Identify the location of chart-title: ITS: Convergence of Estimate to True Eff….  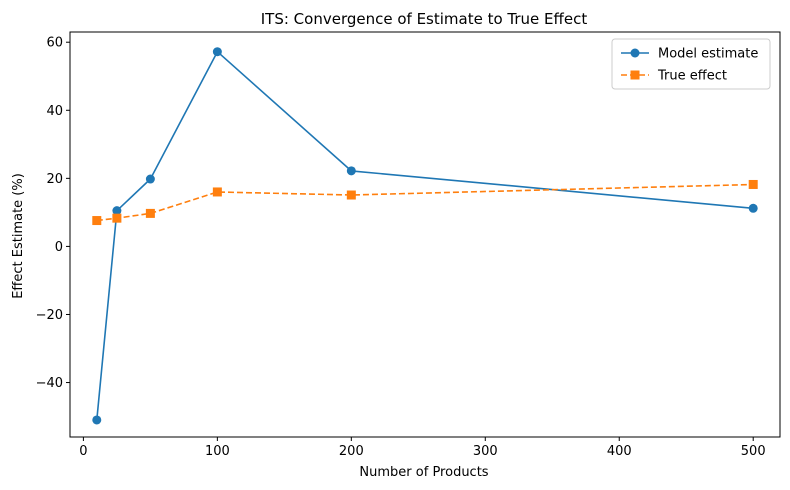
(424, 19).